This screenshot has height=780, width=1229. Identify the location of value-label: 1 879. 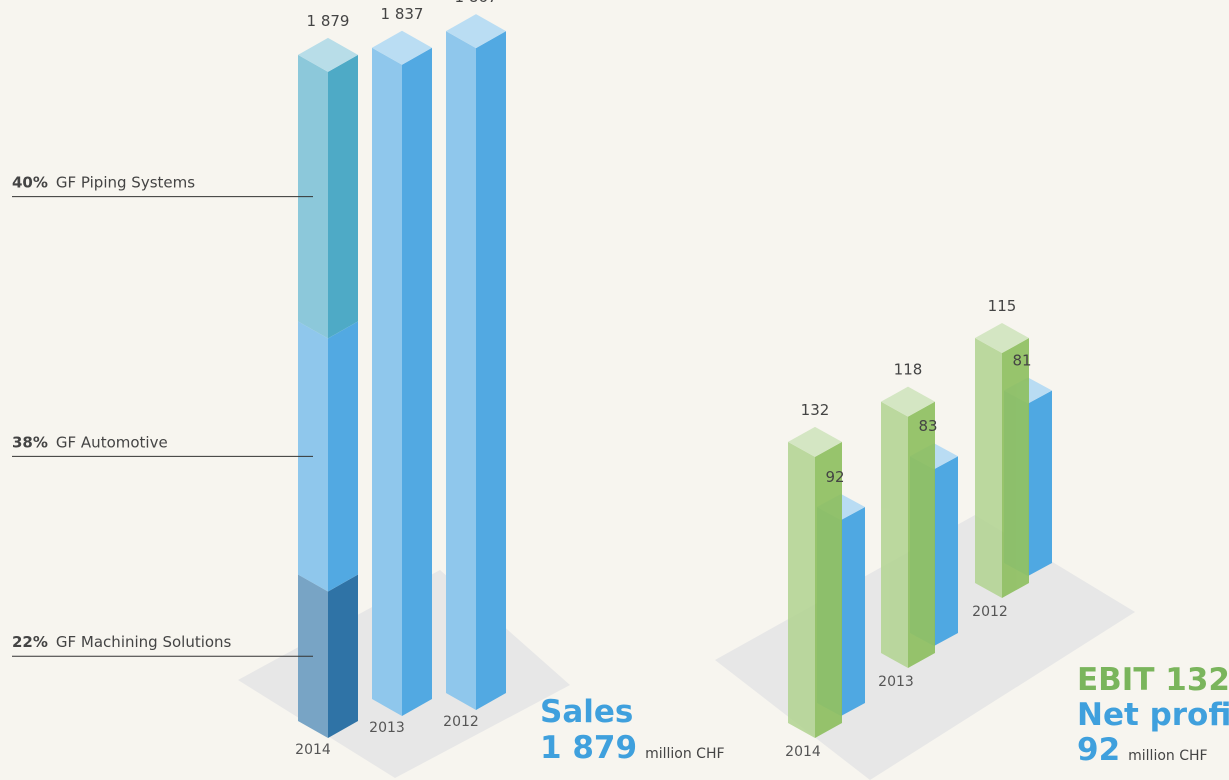
(328, 21).